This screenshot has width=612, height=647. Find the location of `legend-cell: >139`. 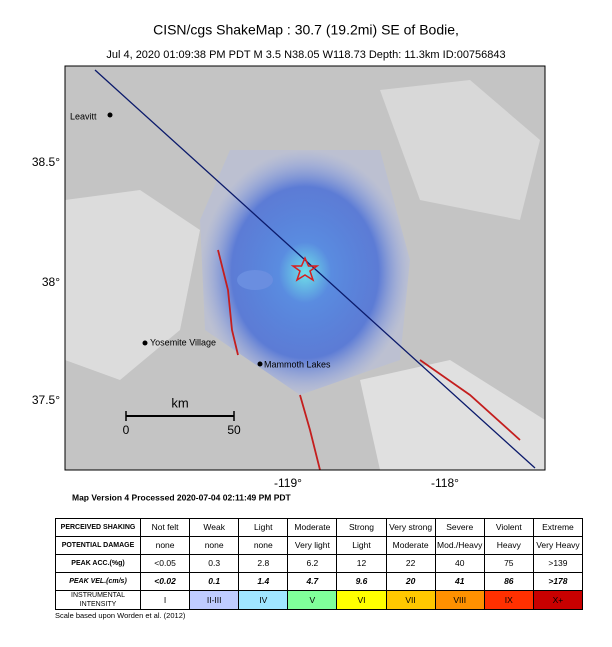

legend-cell: >139 is located at coordinates (558, 563).